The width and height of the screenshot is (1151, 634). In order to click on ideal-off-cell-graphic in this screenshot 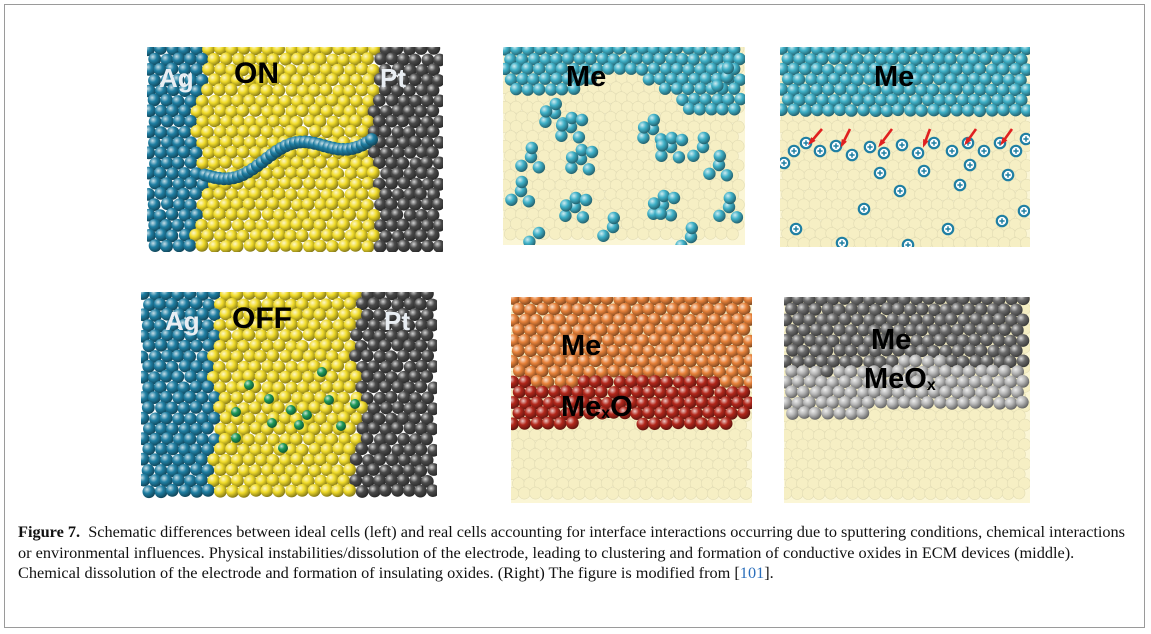, I will do `click(289, 395)`.